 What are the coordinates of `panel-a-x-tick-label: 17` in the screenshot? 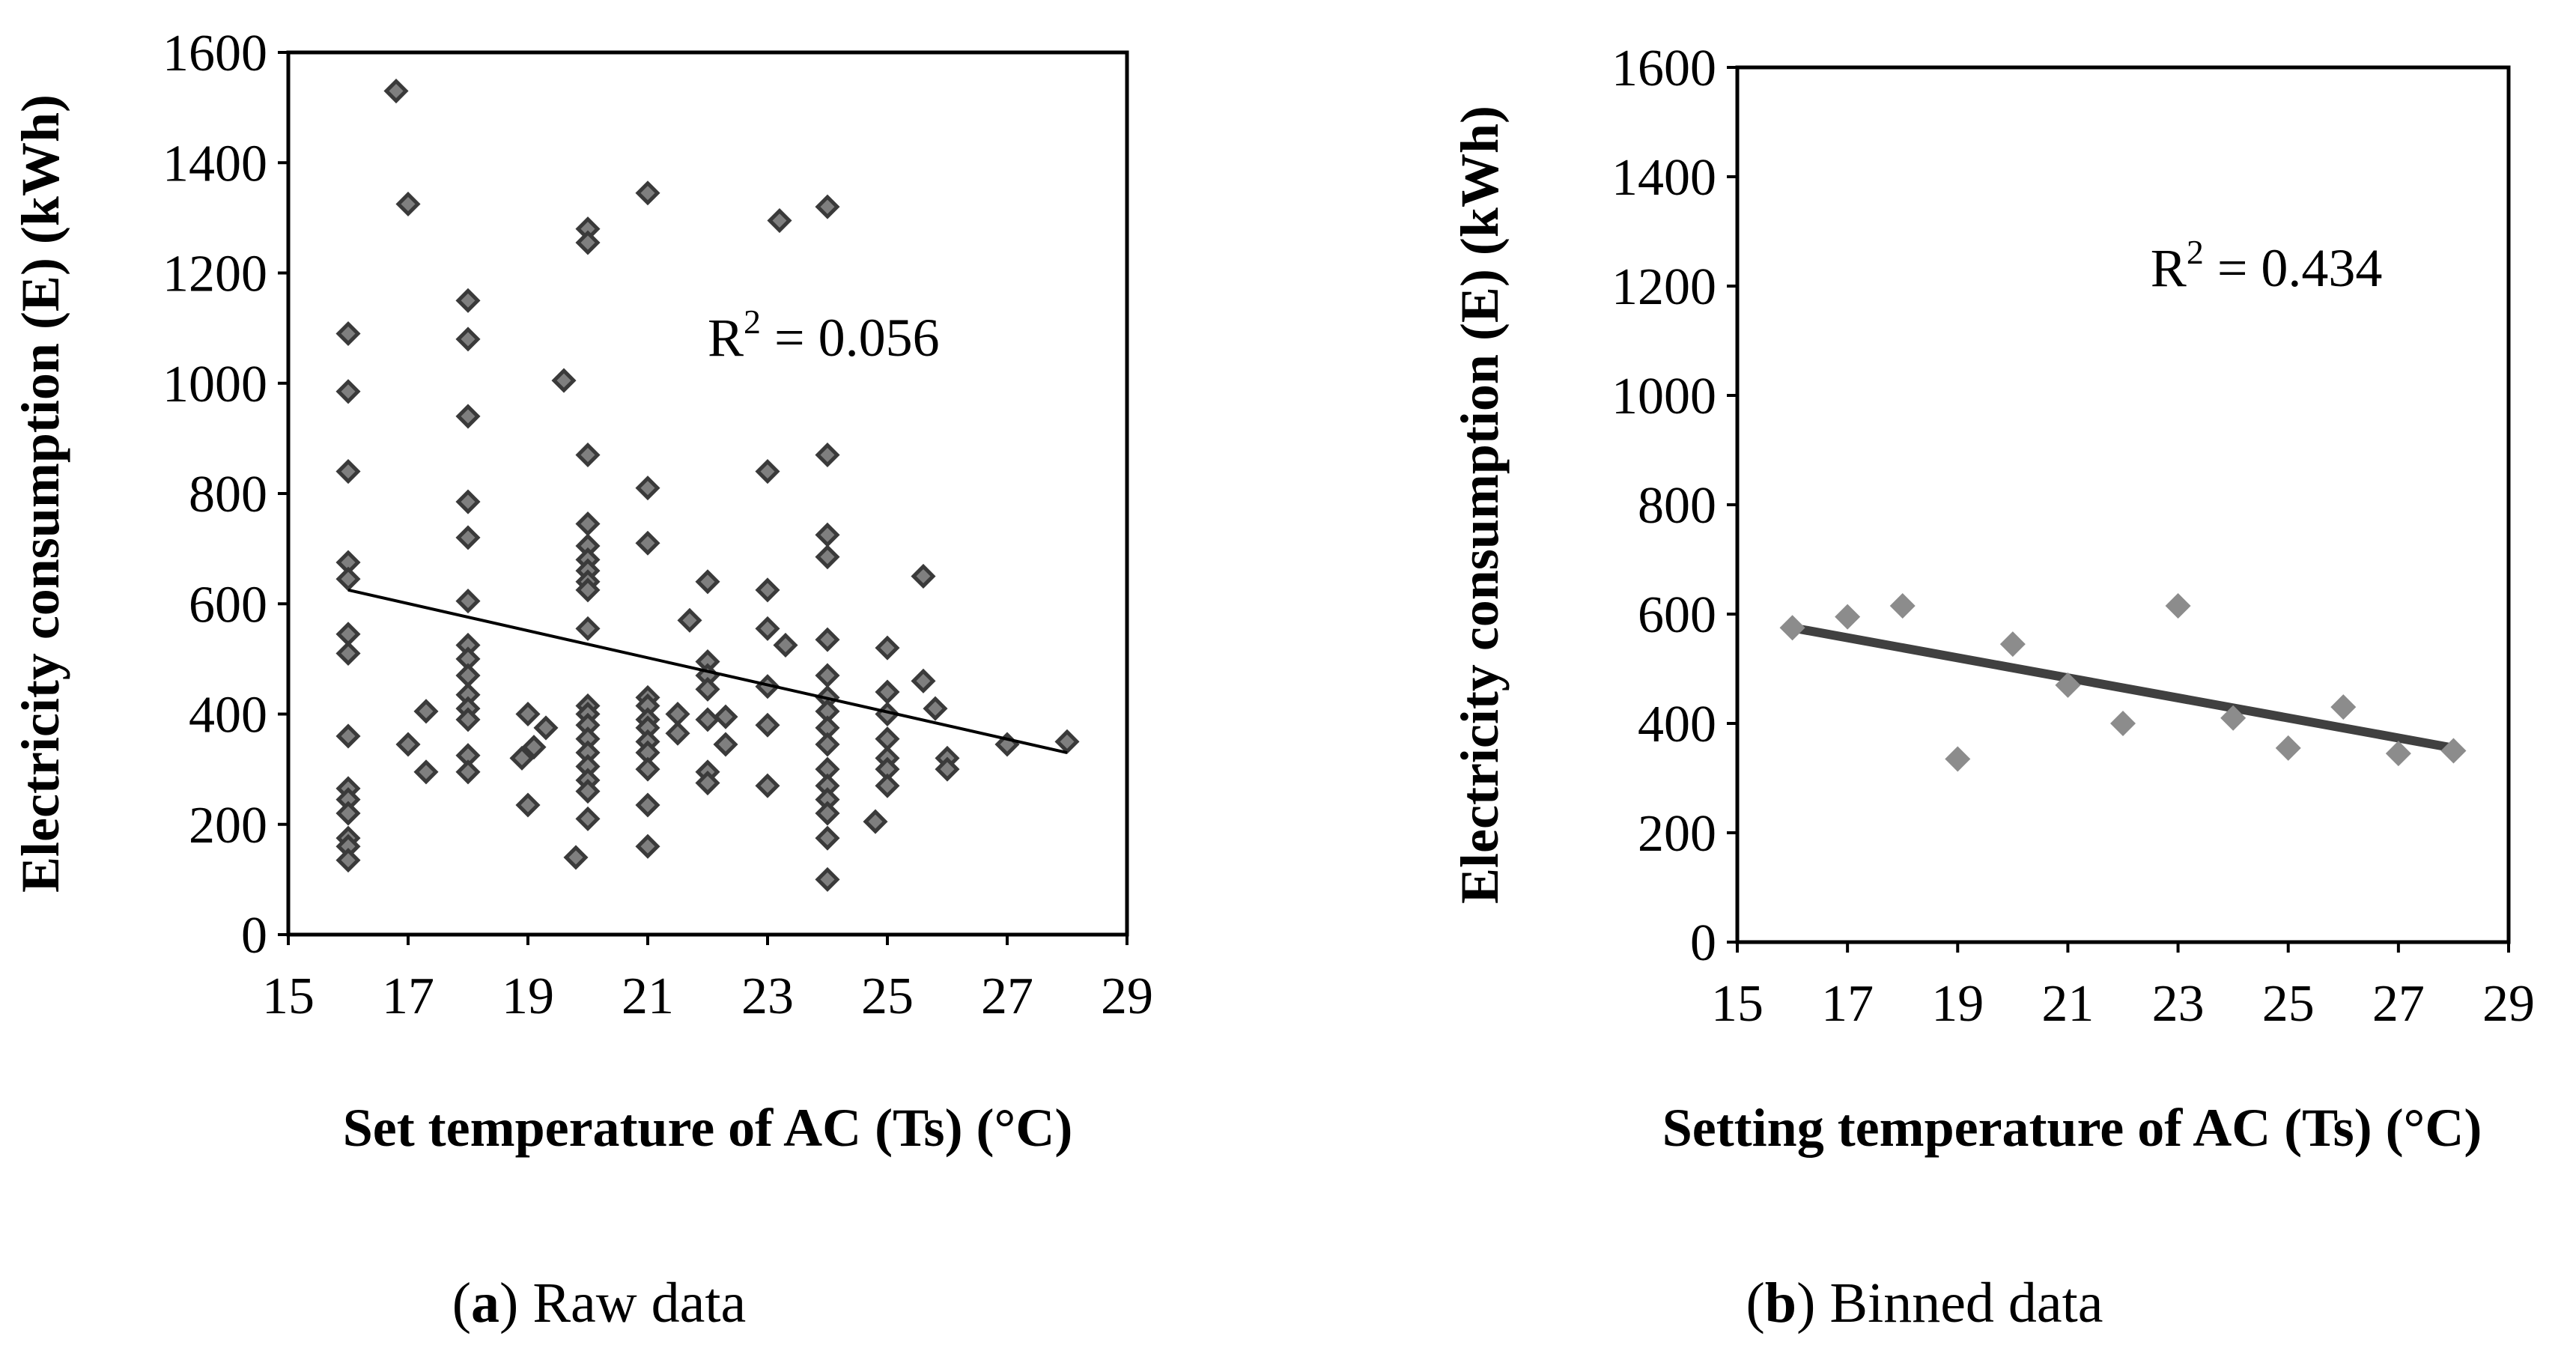 It's located at (408, 996).